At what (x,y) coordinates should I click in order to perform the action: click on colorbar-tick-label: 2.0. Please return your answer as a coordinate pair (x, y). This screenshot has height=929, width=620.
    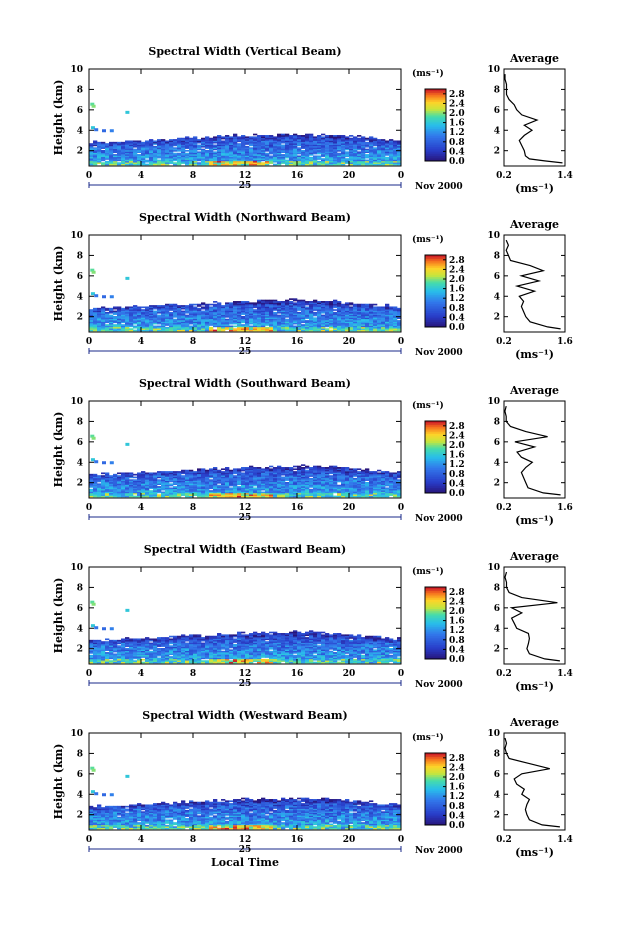
    Looking at the image, I should click on (457, 446).